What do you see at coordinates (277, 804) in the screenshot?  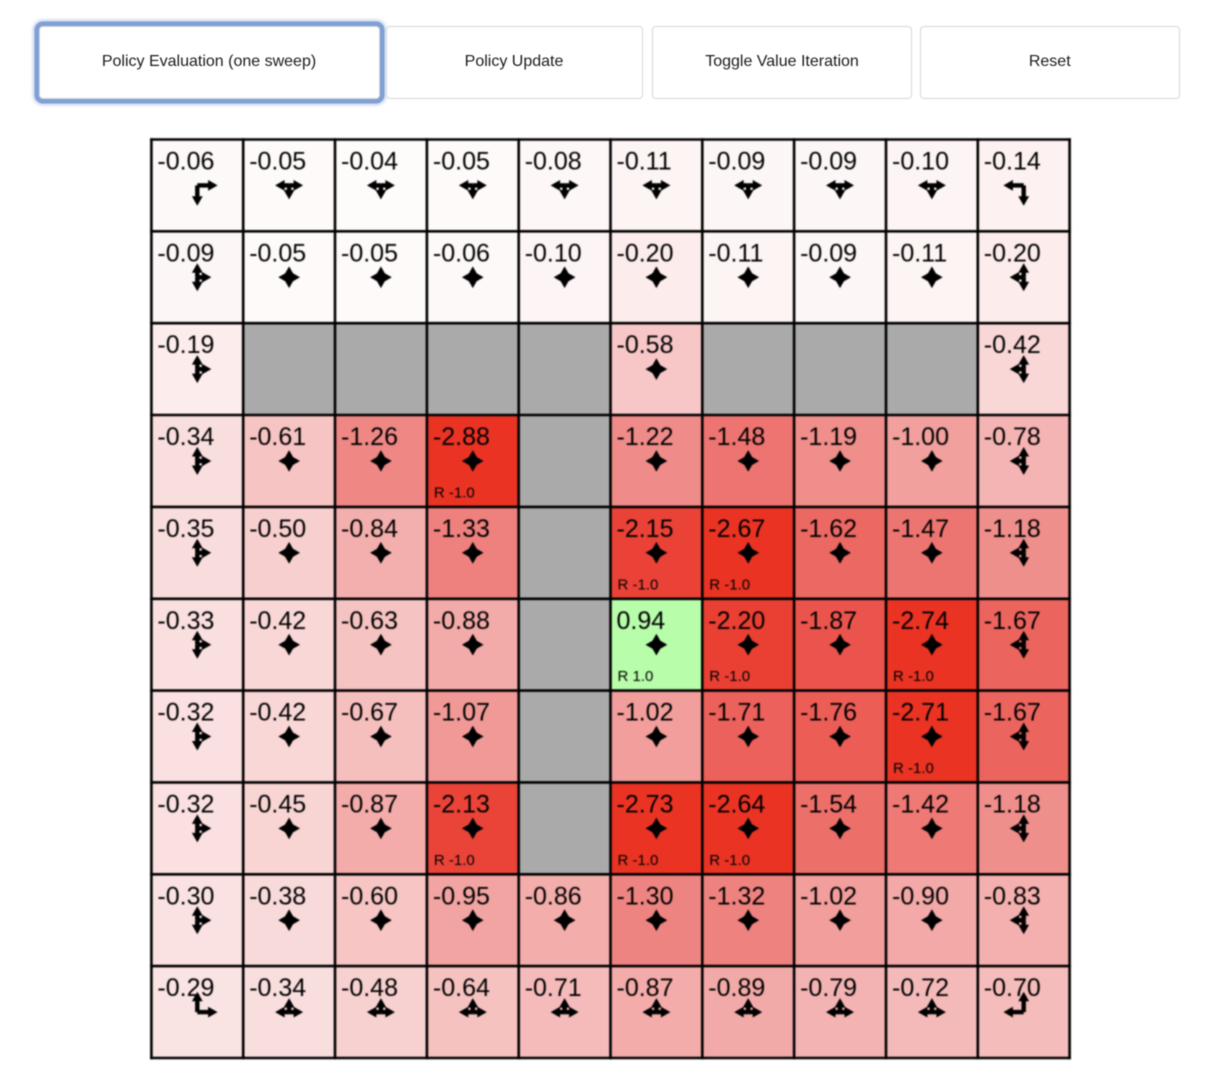 I see `svg-text: -0.45` at bounding box center [277, 804].